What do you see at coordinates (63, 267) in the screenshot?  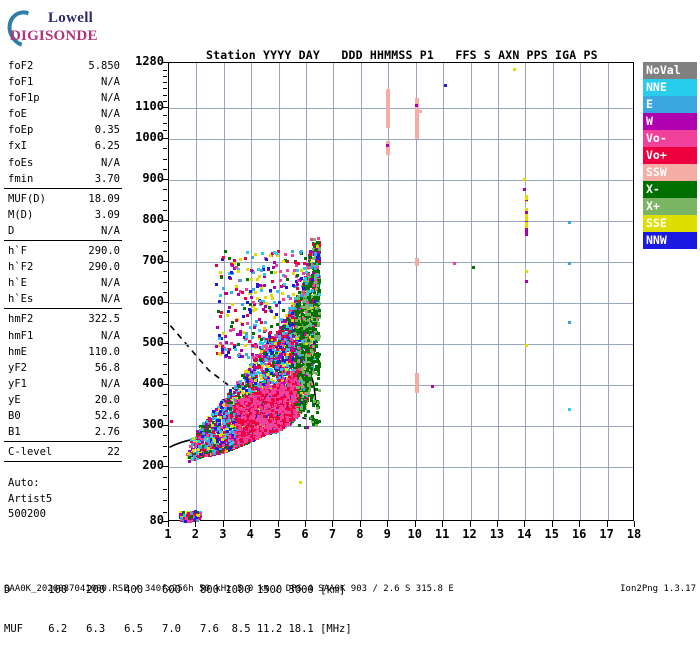 I see `param-row-hf2: h`F2 290.0` at bounding box center [63, 267].